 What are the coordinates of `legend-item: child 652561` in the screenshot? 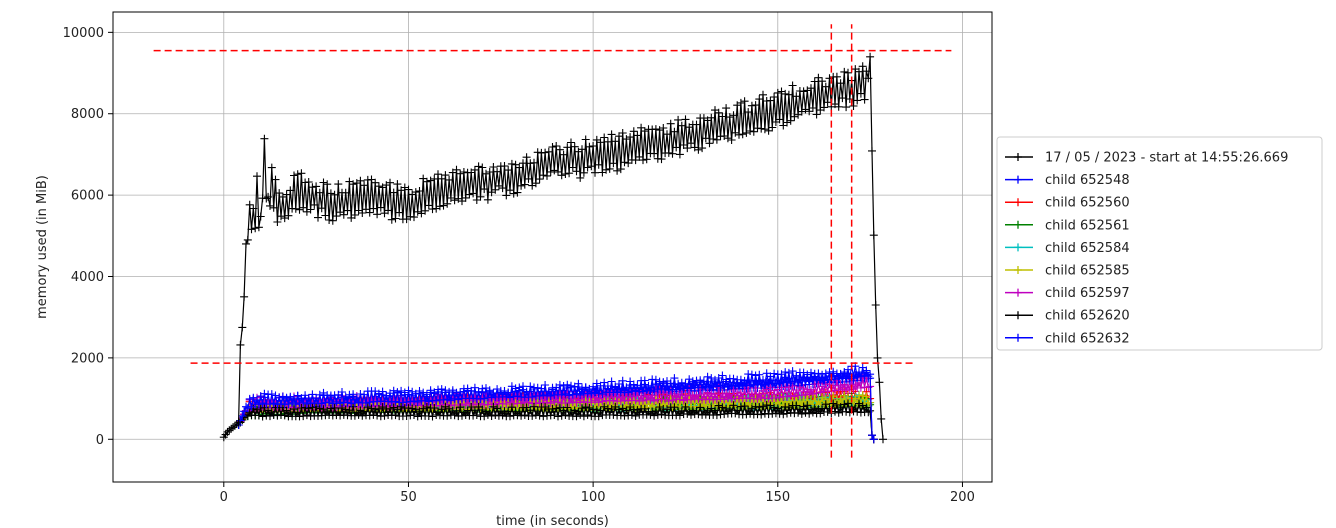 It's located at (1067, 225).